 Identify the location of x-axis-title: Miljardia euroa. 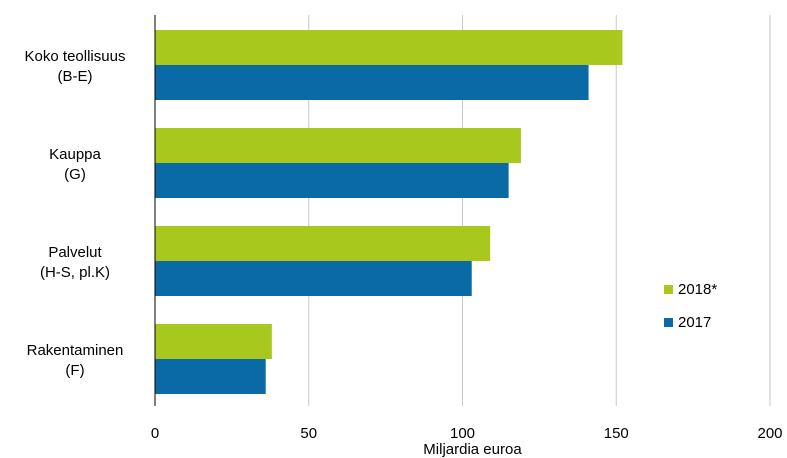
(472, 449).